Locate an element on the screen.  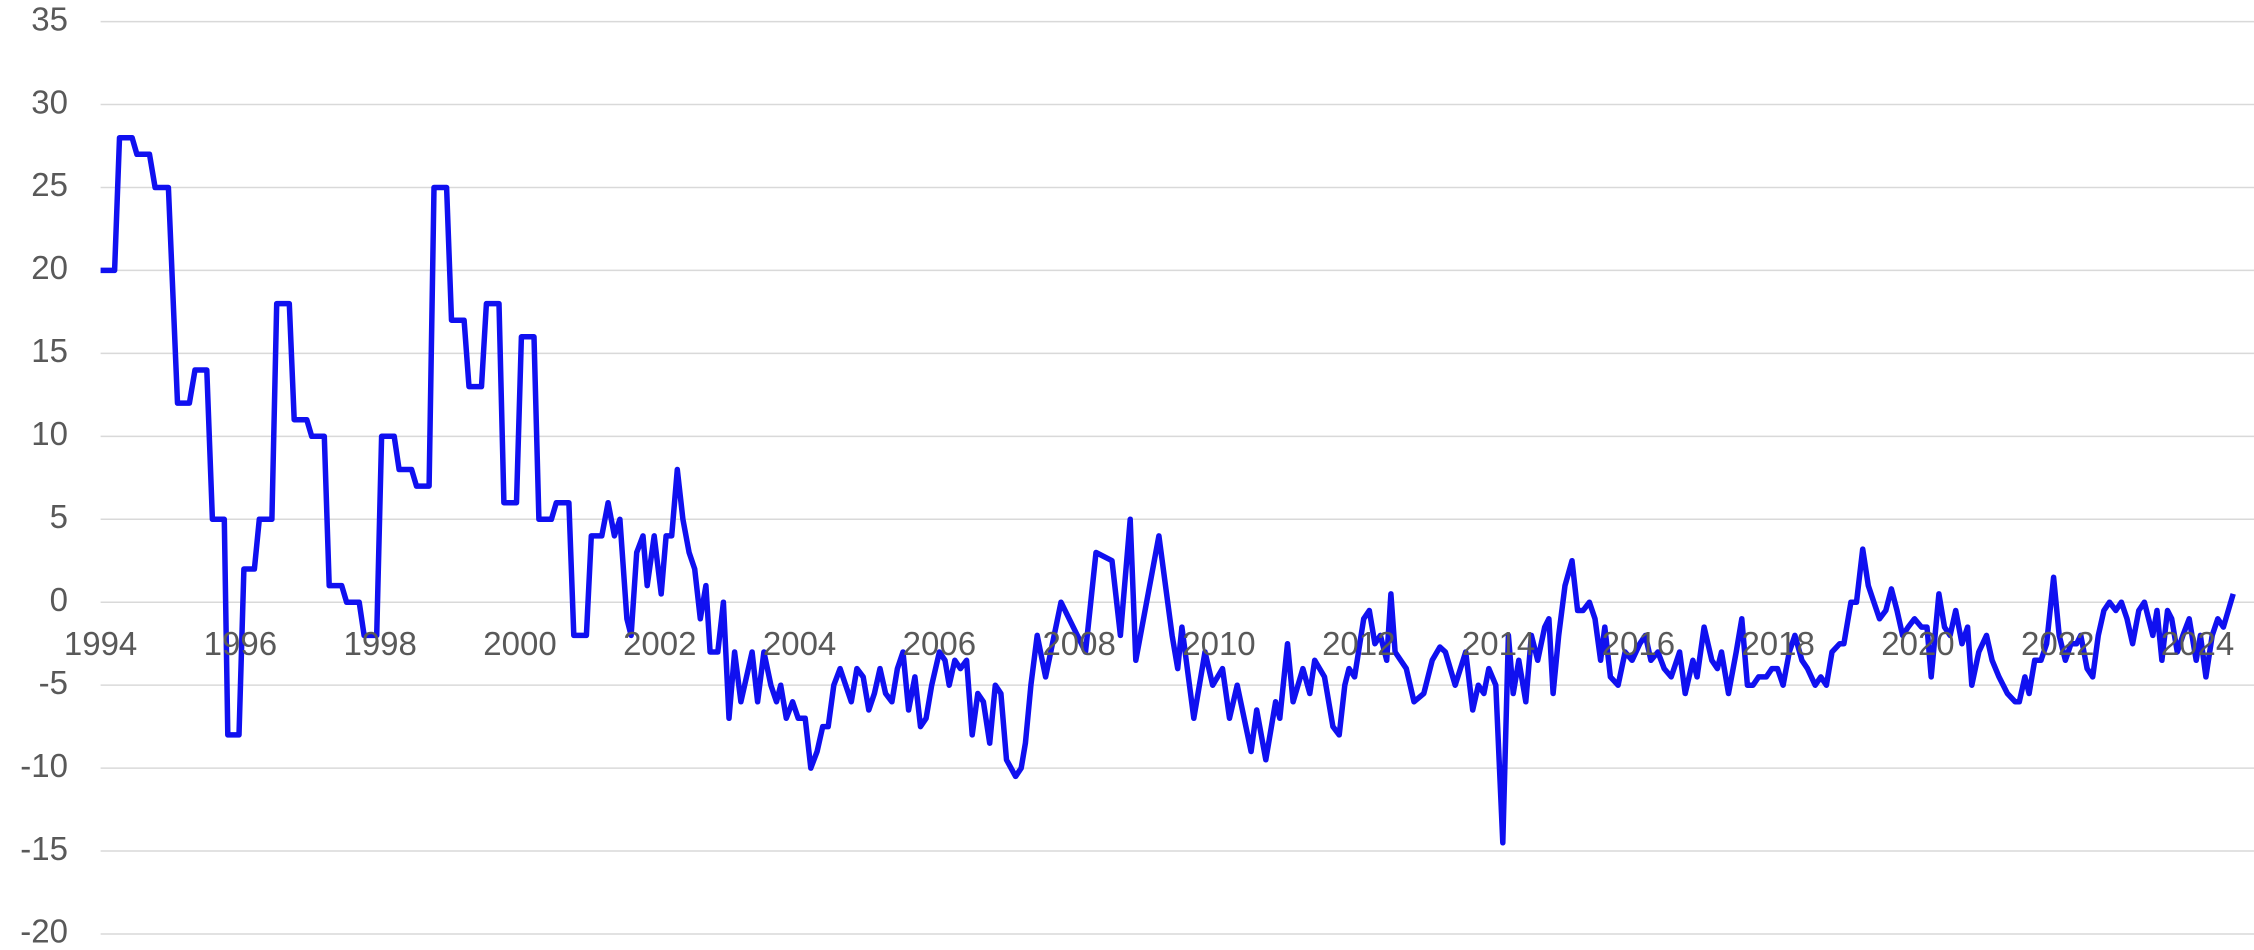
x-tick-label: 2018 is located at coordinates (1777, 643).